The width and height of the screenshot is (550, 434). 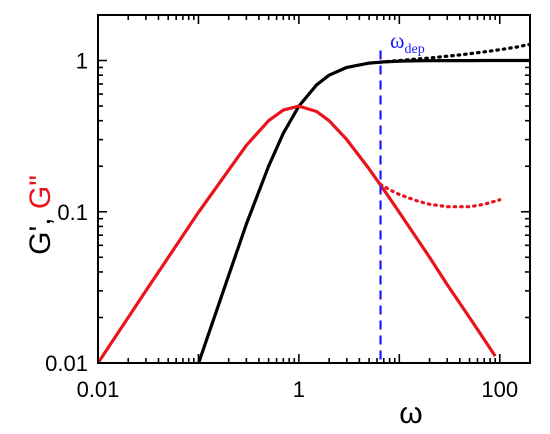 What do you see at coordinates (98, 389) in the screenshot?
I see `x-tick-label: 0.01` at bounding box center [98, 389].